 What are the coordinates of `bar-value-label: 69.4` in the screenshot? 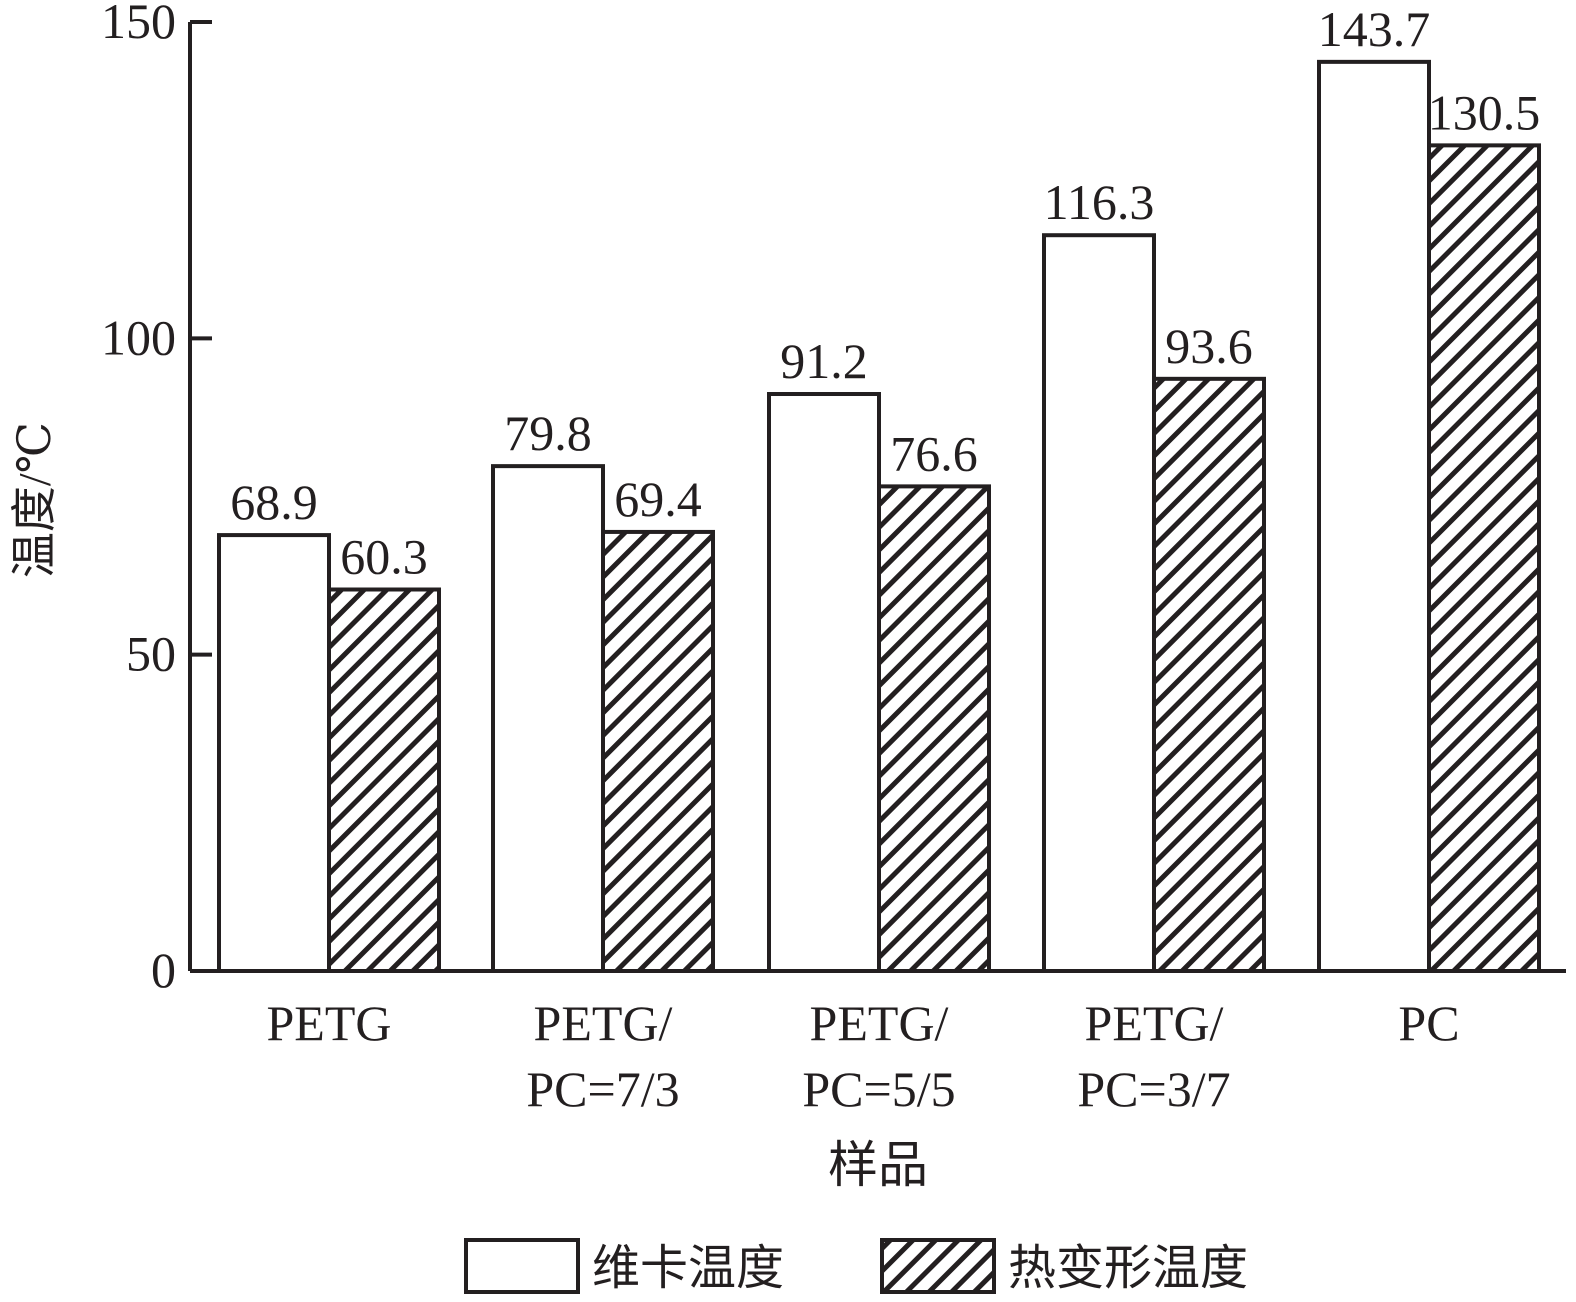 It's located at (658, 499).